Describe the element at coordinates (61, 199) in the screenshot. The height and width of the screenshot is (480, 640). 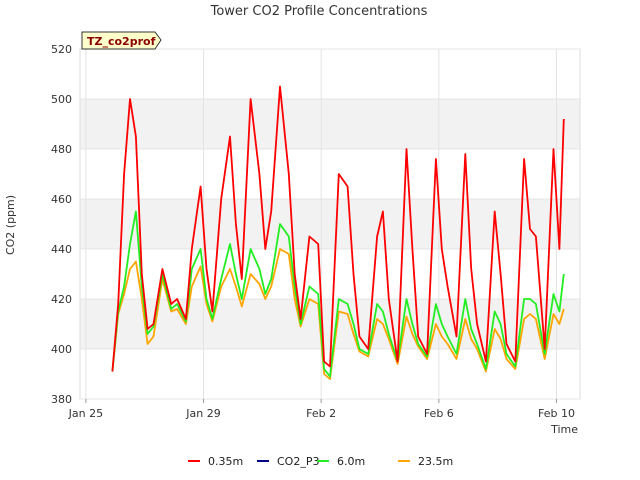
I see `y-tick-label: 460` at that location.